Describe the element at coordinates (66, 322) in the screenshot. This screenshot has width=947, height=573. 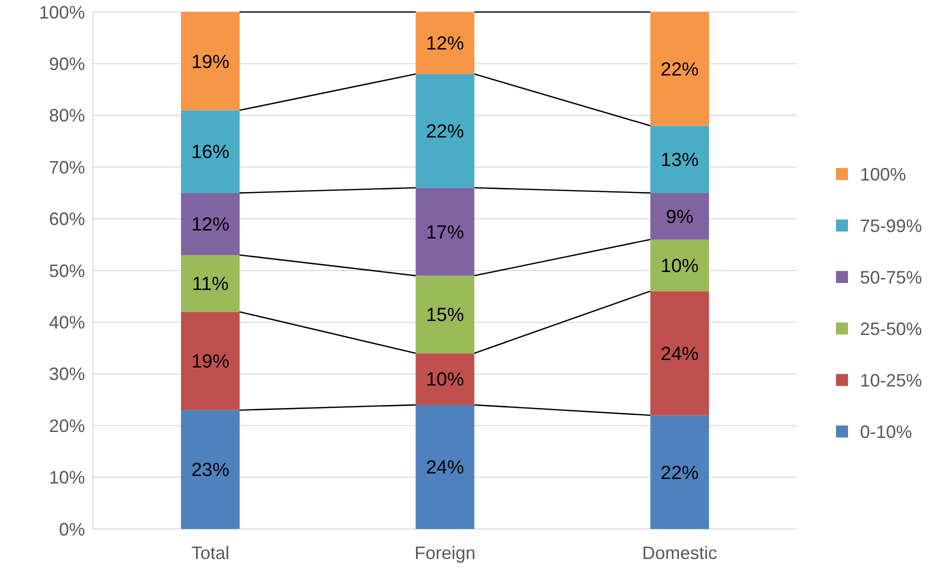
I see `y-tick-label: 40%` at that location.